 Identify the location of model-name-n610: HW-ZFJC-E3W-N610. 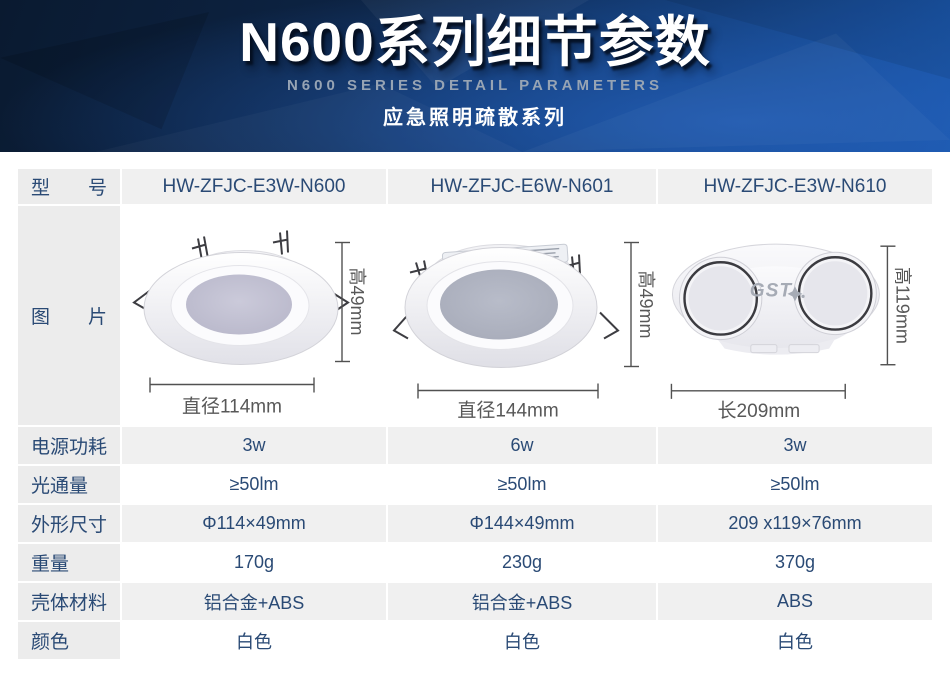
(795, 186).